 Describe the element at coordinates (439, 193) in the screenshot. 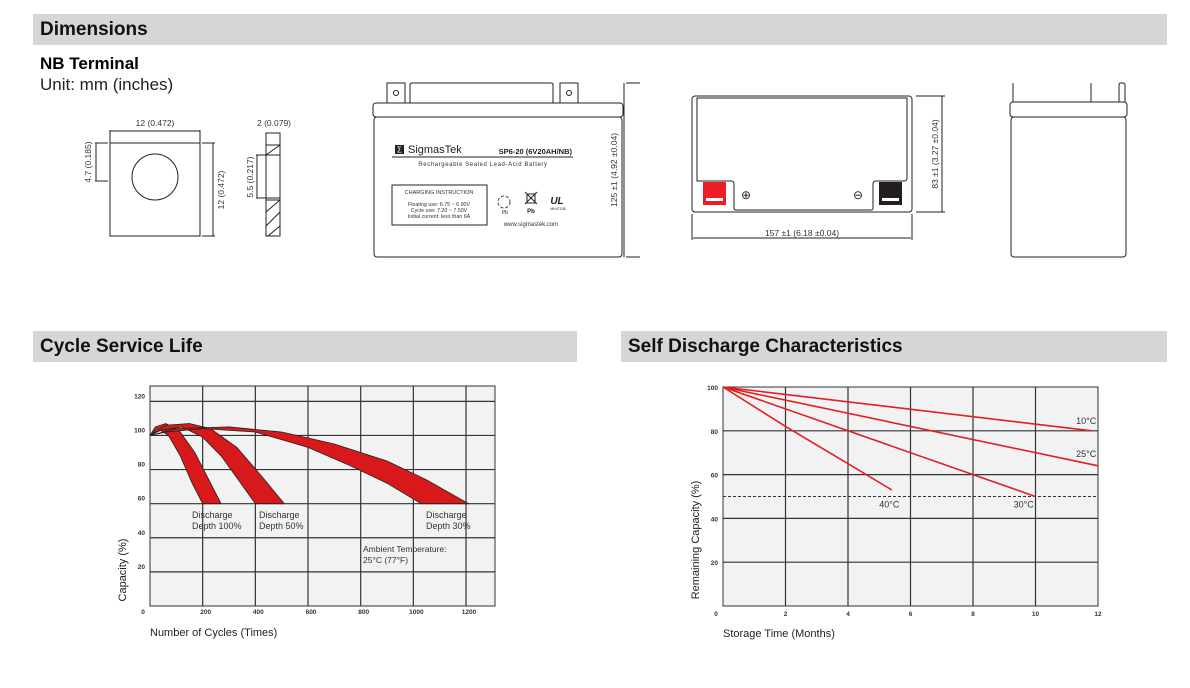

I see `charging-title: CHARGING INSTRUCTION` at that location.